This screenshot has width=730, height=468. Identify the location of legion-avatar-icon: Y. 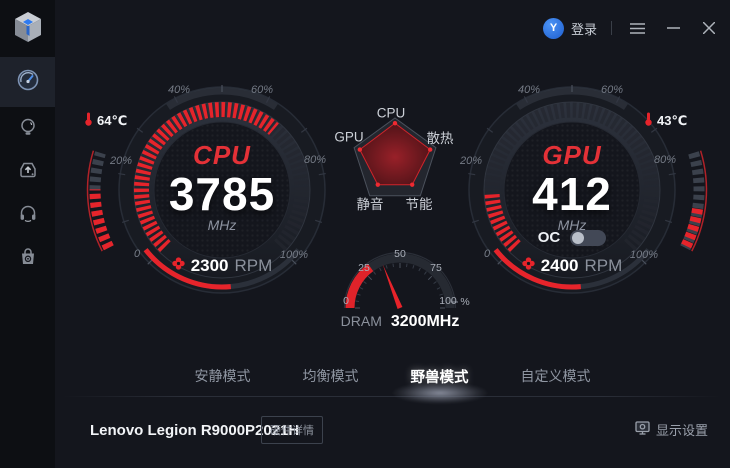
(553, 28).